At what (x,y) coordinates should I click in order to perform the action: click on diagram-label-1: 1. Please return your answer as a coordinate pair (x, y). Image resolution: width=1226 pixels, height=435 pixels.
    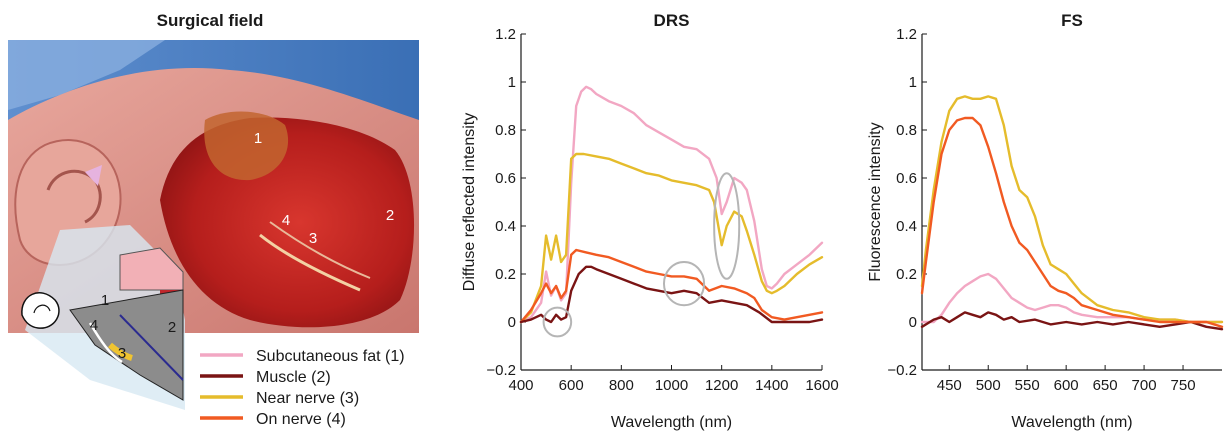
    Looking at the image, I should click on (105, 300).